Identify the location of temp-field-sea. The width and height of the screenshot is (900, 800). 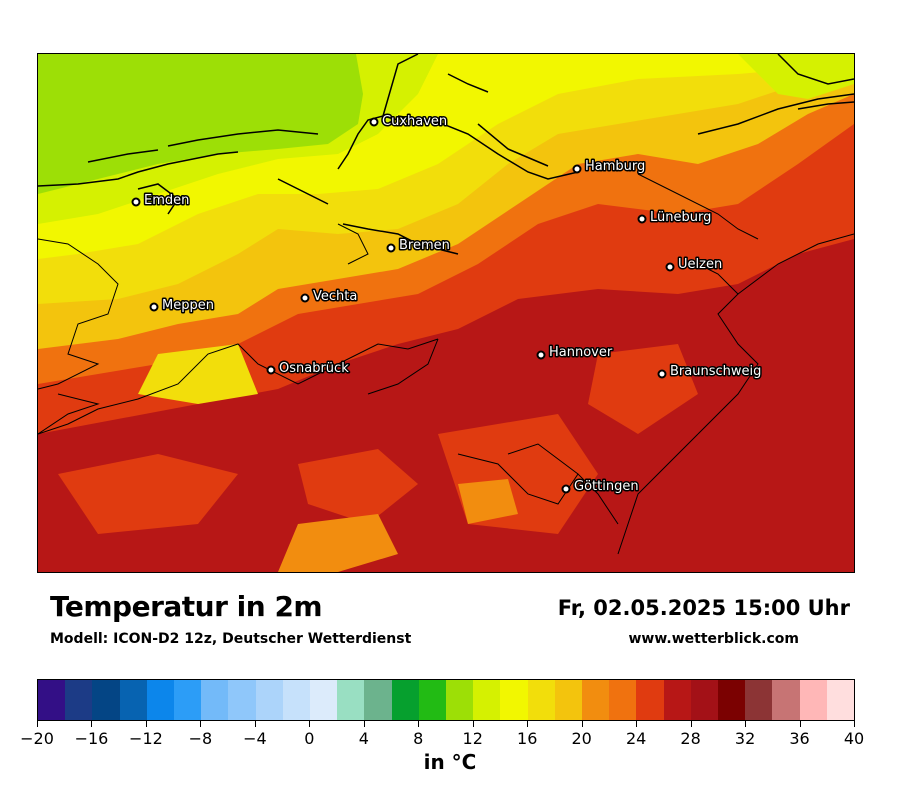
(200, 124).